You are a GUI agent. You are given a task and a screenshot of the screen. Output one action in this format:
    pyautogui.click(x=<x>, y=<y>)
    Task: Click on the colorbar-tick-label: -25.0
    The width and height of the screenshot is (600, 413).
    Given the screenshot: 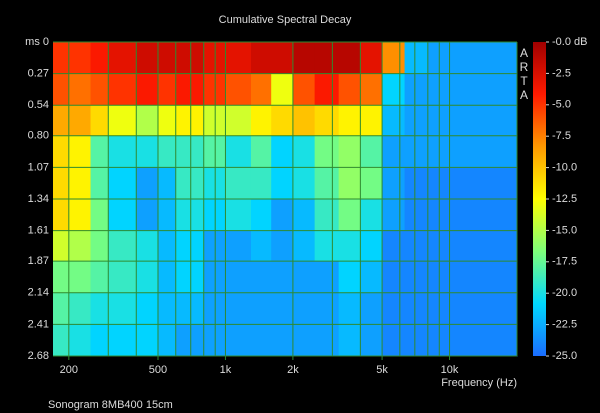 What is the action you would take?
    pyautogui.click(x=564, y=356)
    